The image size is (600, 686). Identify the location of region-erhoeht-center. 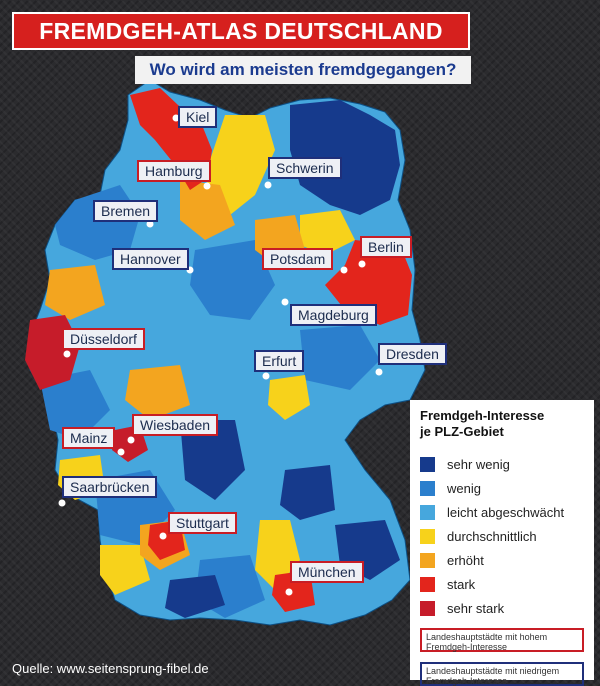
(157, 392).